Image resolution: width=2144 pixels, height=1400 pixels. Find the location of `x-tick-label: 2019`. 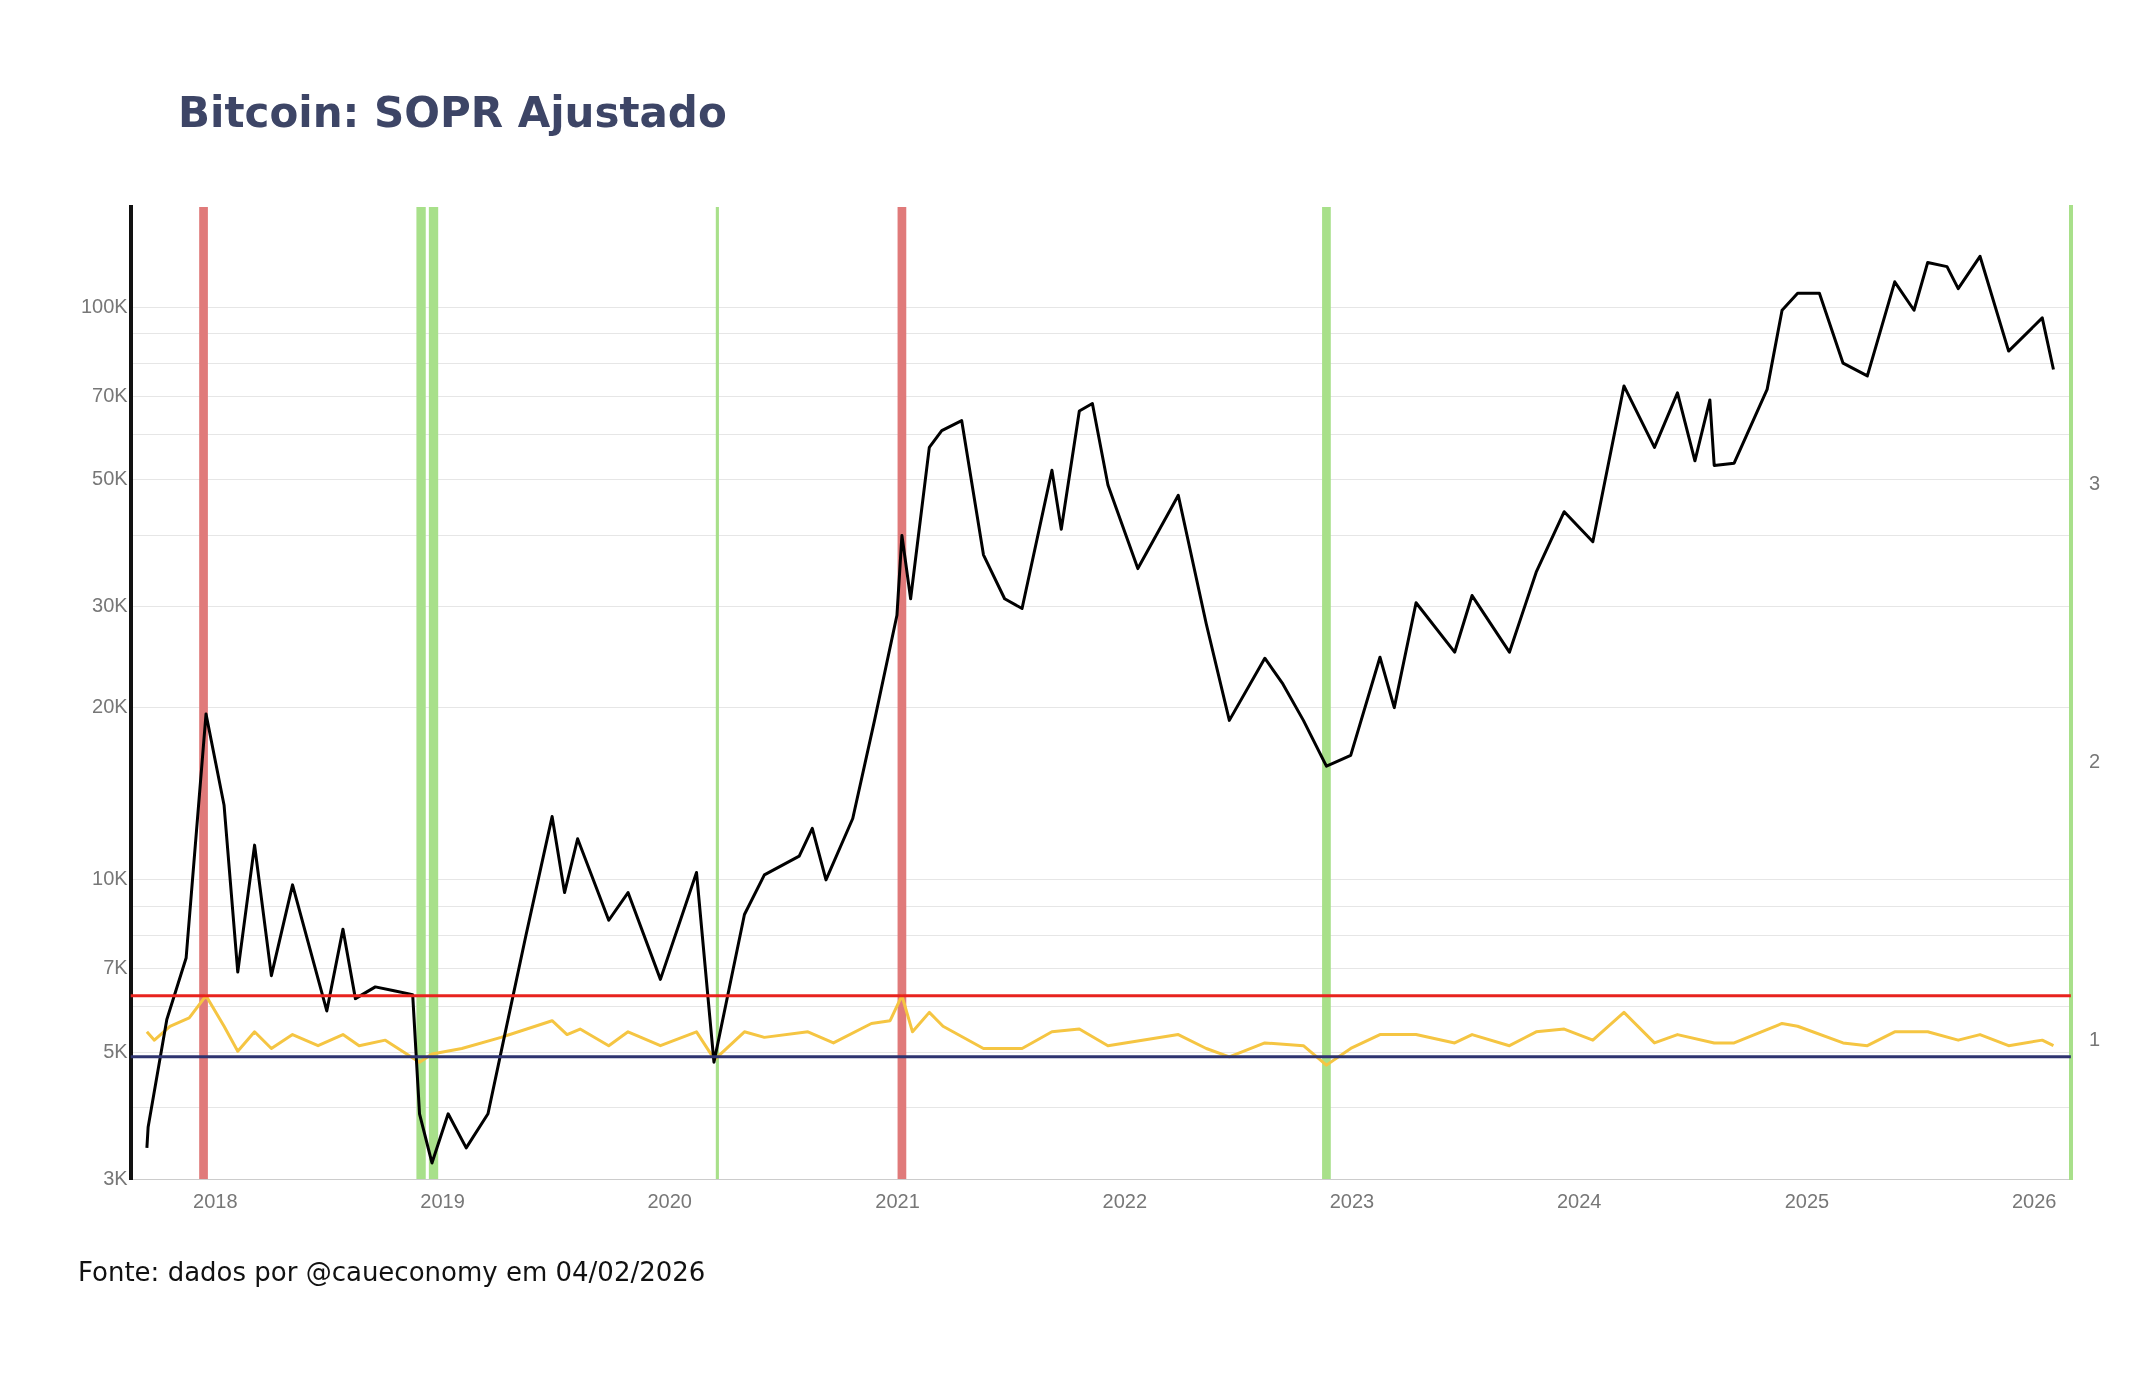

x-tick-label: 2019 is located at coordinates (442, 1200).